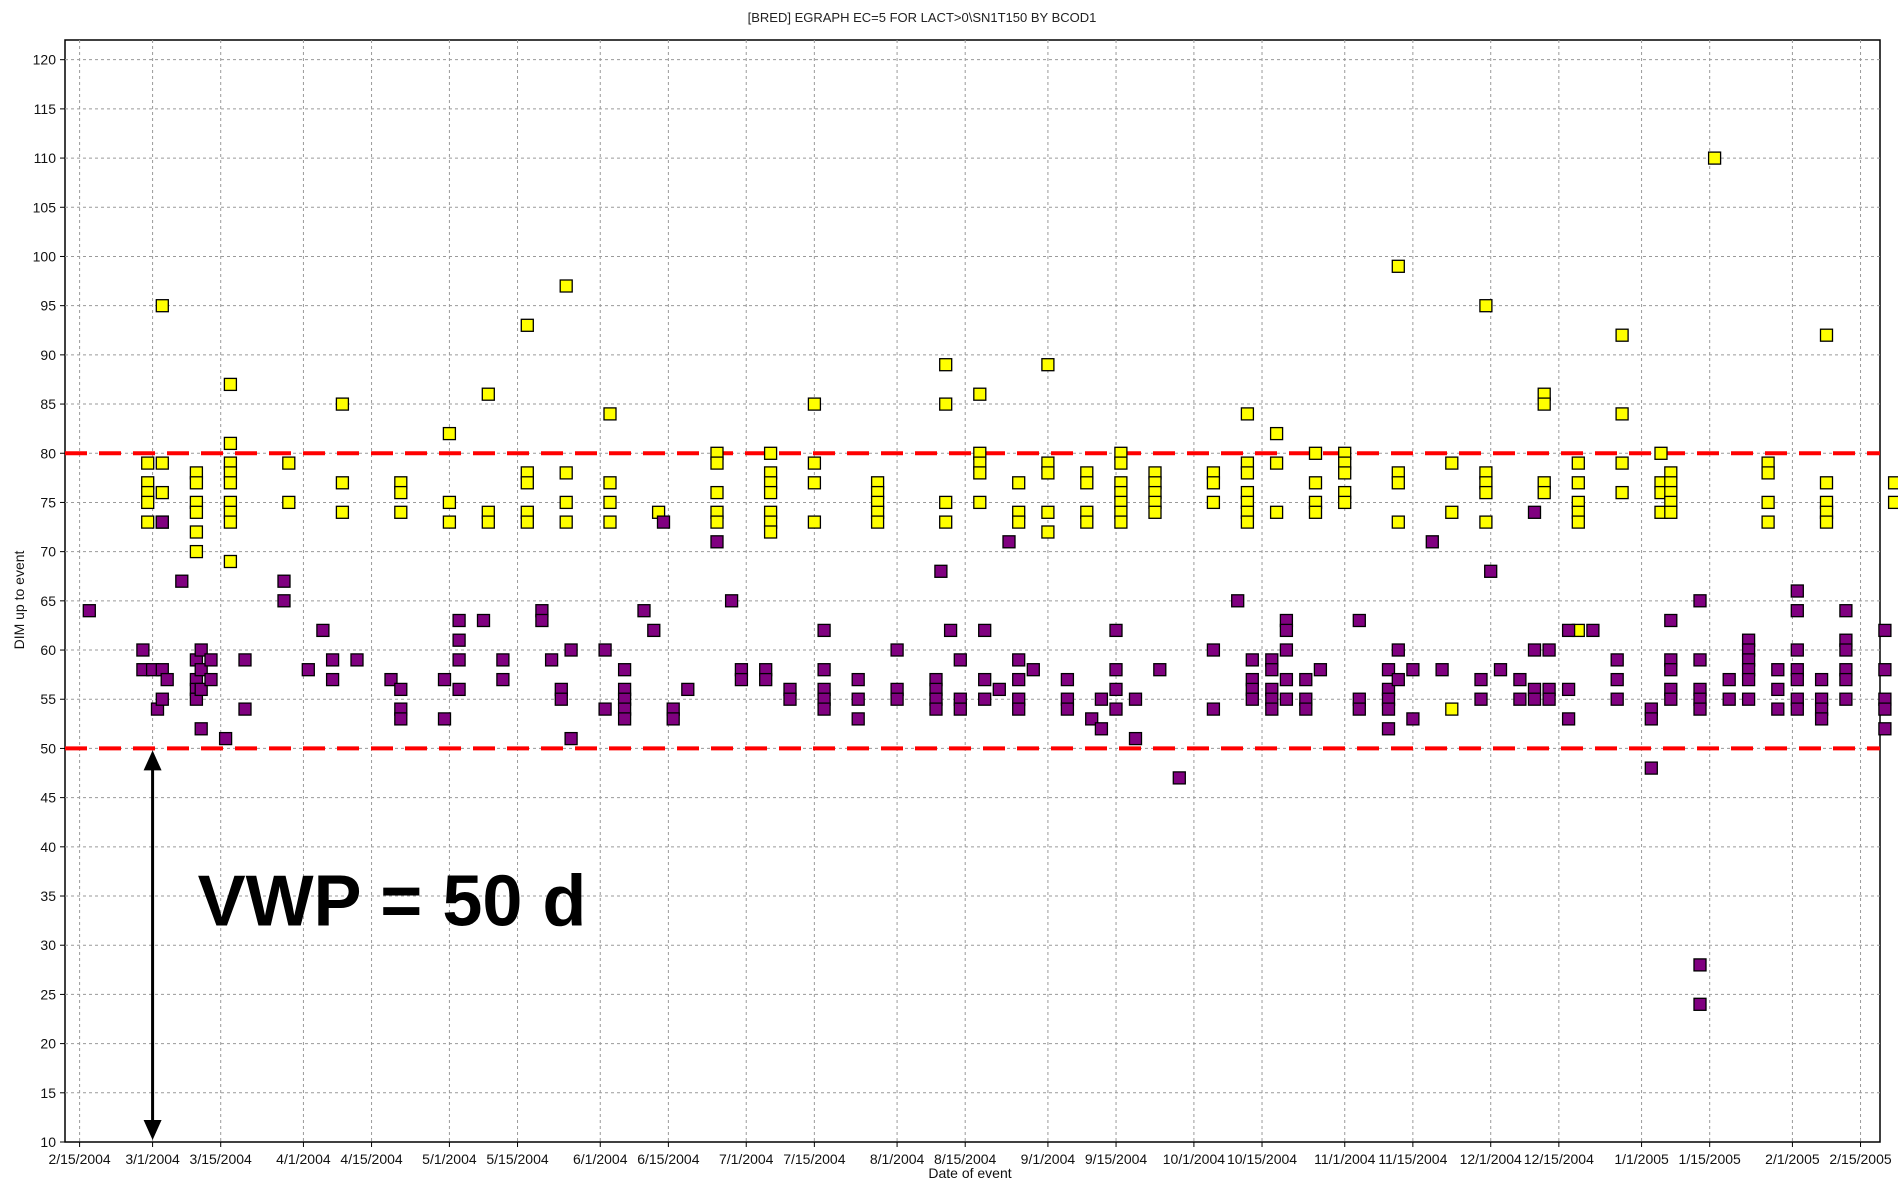 This screenshot has width=1898, height=1183. I want to click on x-tick-label: 9/1/2004, so click(1048, 1159).